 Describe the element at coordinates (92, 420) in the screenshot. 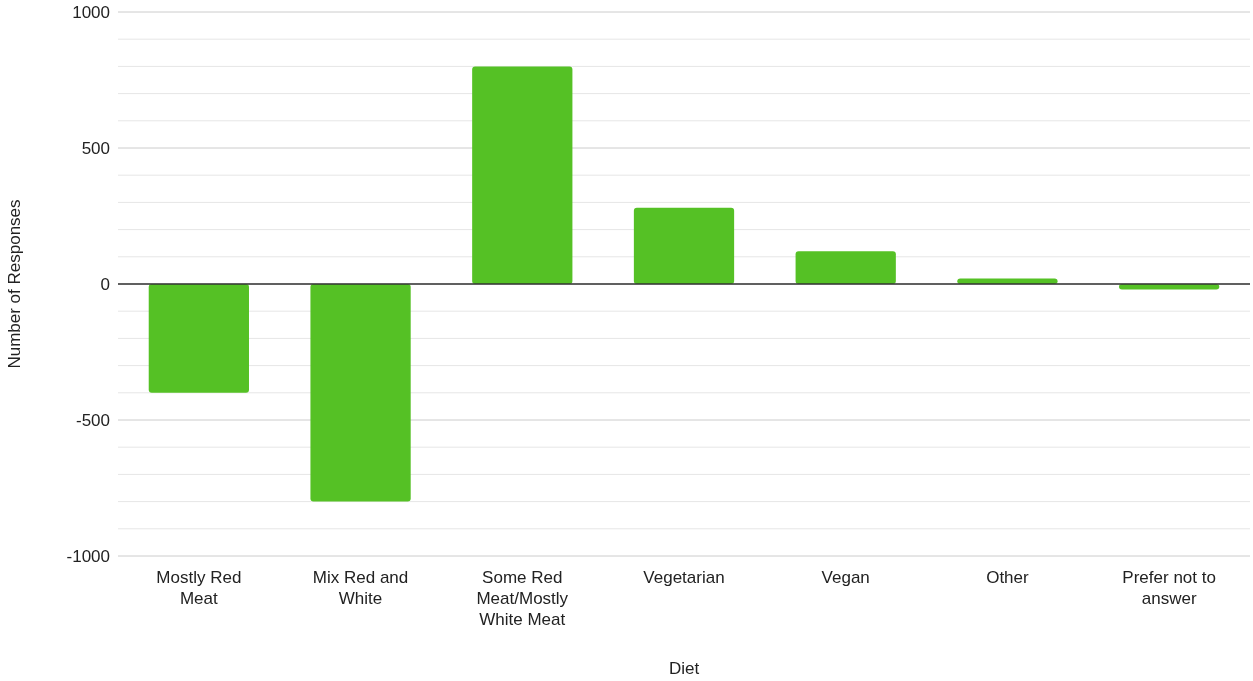

I see `y-tick-label: -500` at that location.